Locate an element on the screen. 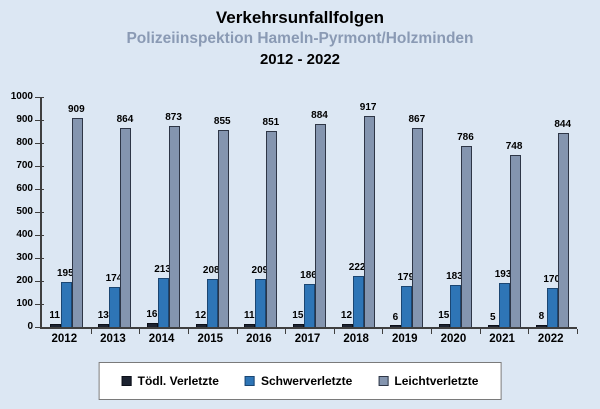 Image resolution: width=600 pixels, height=409 pixels. x-axis-label: 2020 is located at coordinates (453, 339).